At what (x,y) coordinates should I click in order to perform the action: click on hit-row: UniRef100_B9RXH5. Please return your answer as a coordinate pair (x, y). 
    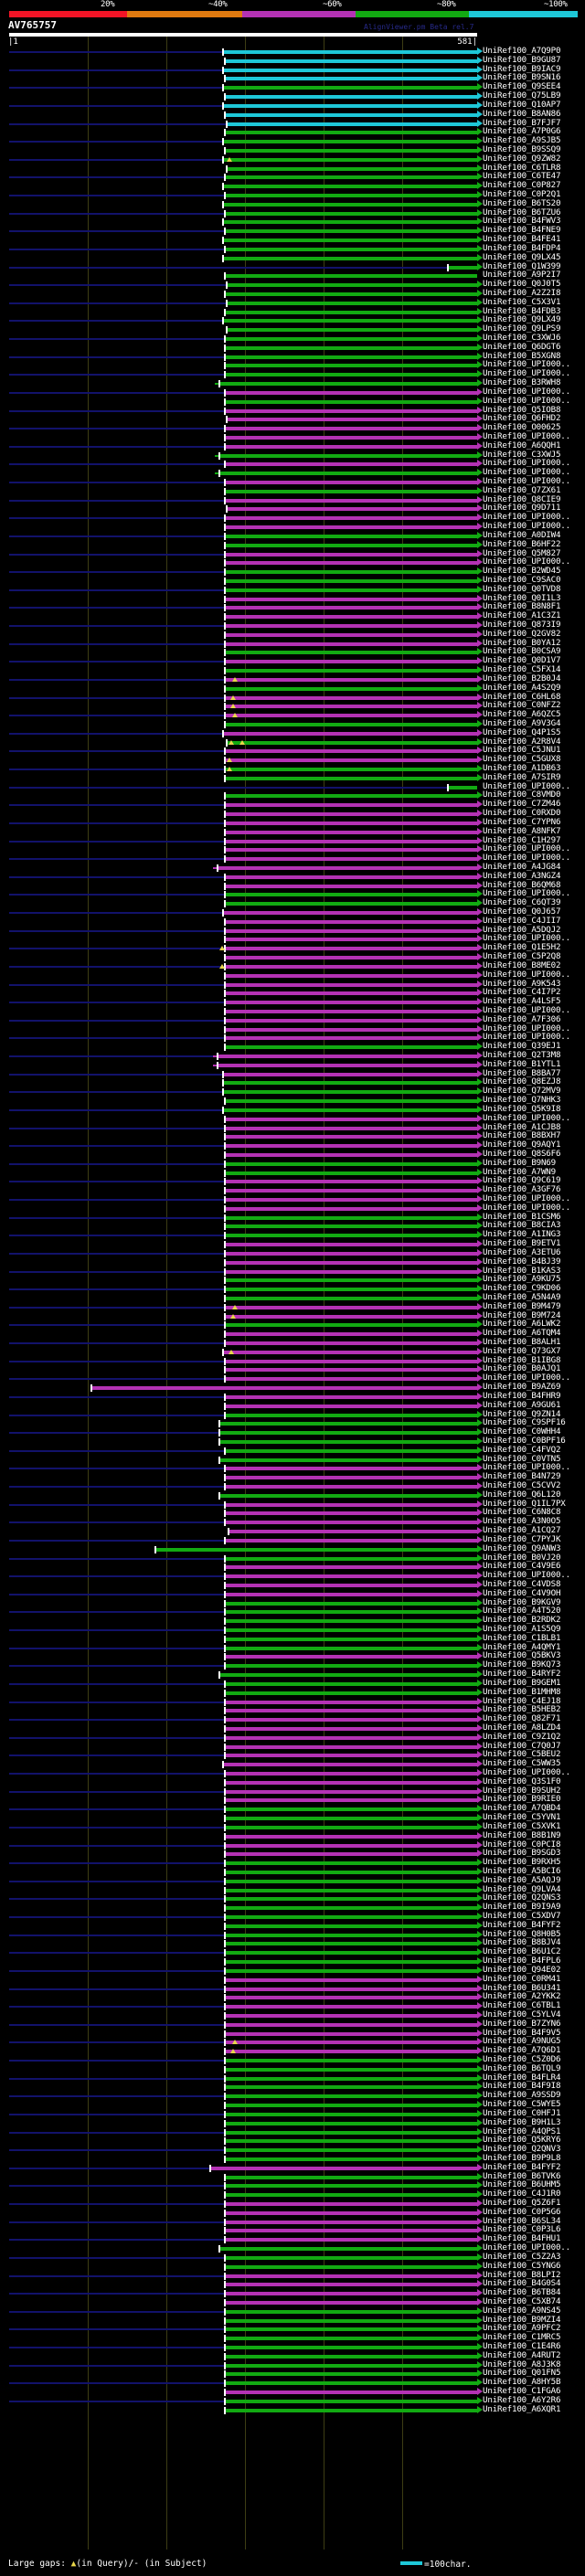
    Looking at the image, I should click on (293, 1863).